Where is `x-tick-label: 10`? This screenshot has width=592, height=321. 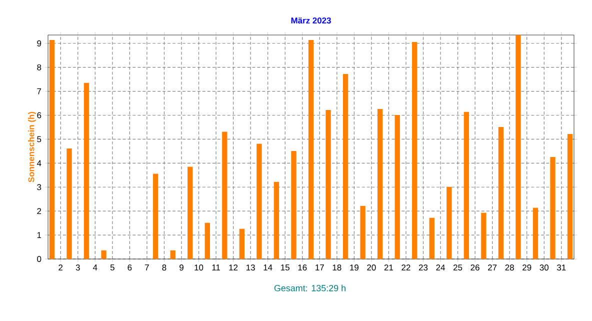 x-tick-label: 10 is located at coordinates (199, 267).